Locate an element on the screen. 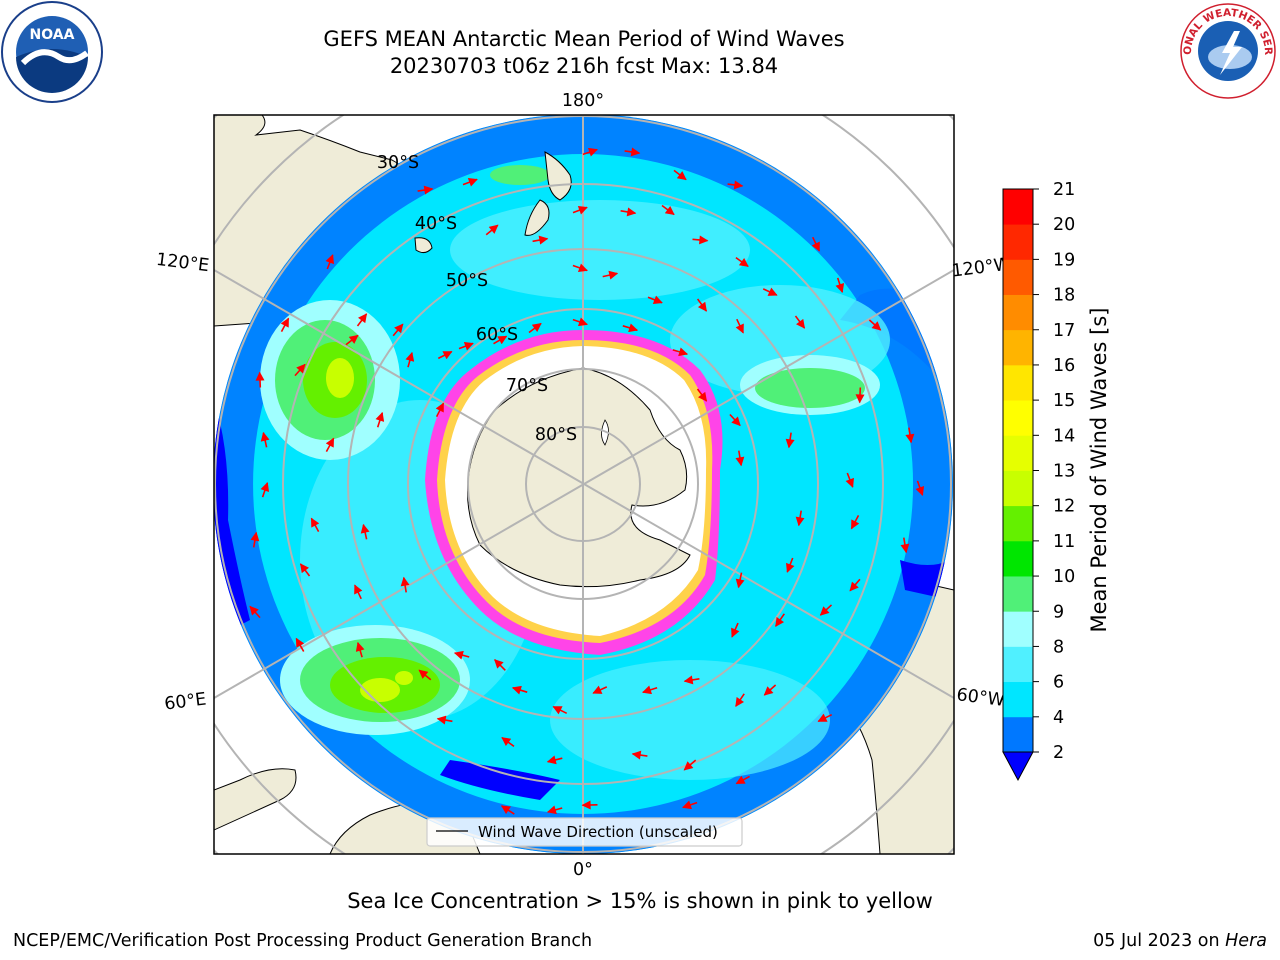 The image size is (1280, 960). lon-label-bottom: 0° is located at coordinates (583, 870).